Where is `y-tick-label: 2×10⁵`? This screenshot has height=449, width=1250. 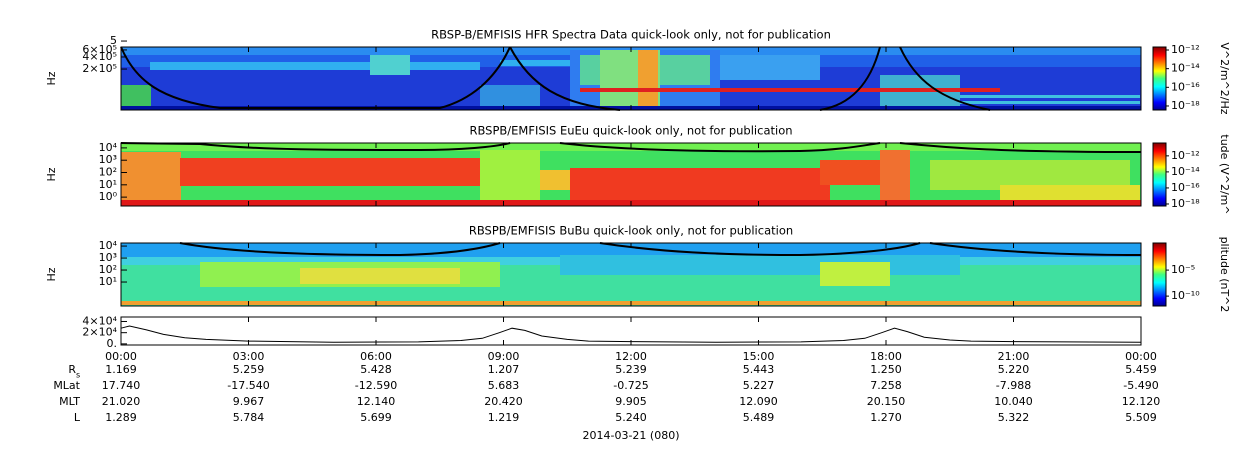
y-tick-label: 2×10⁵ is located at coordinates (99, 68).